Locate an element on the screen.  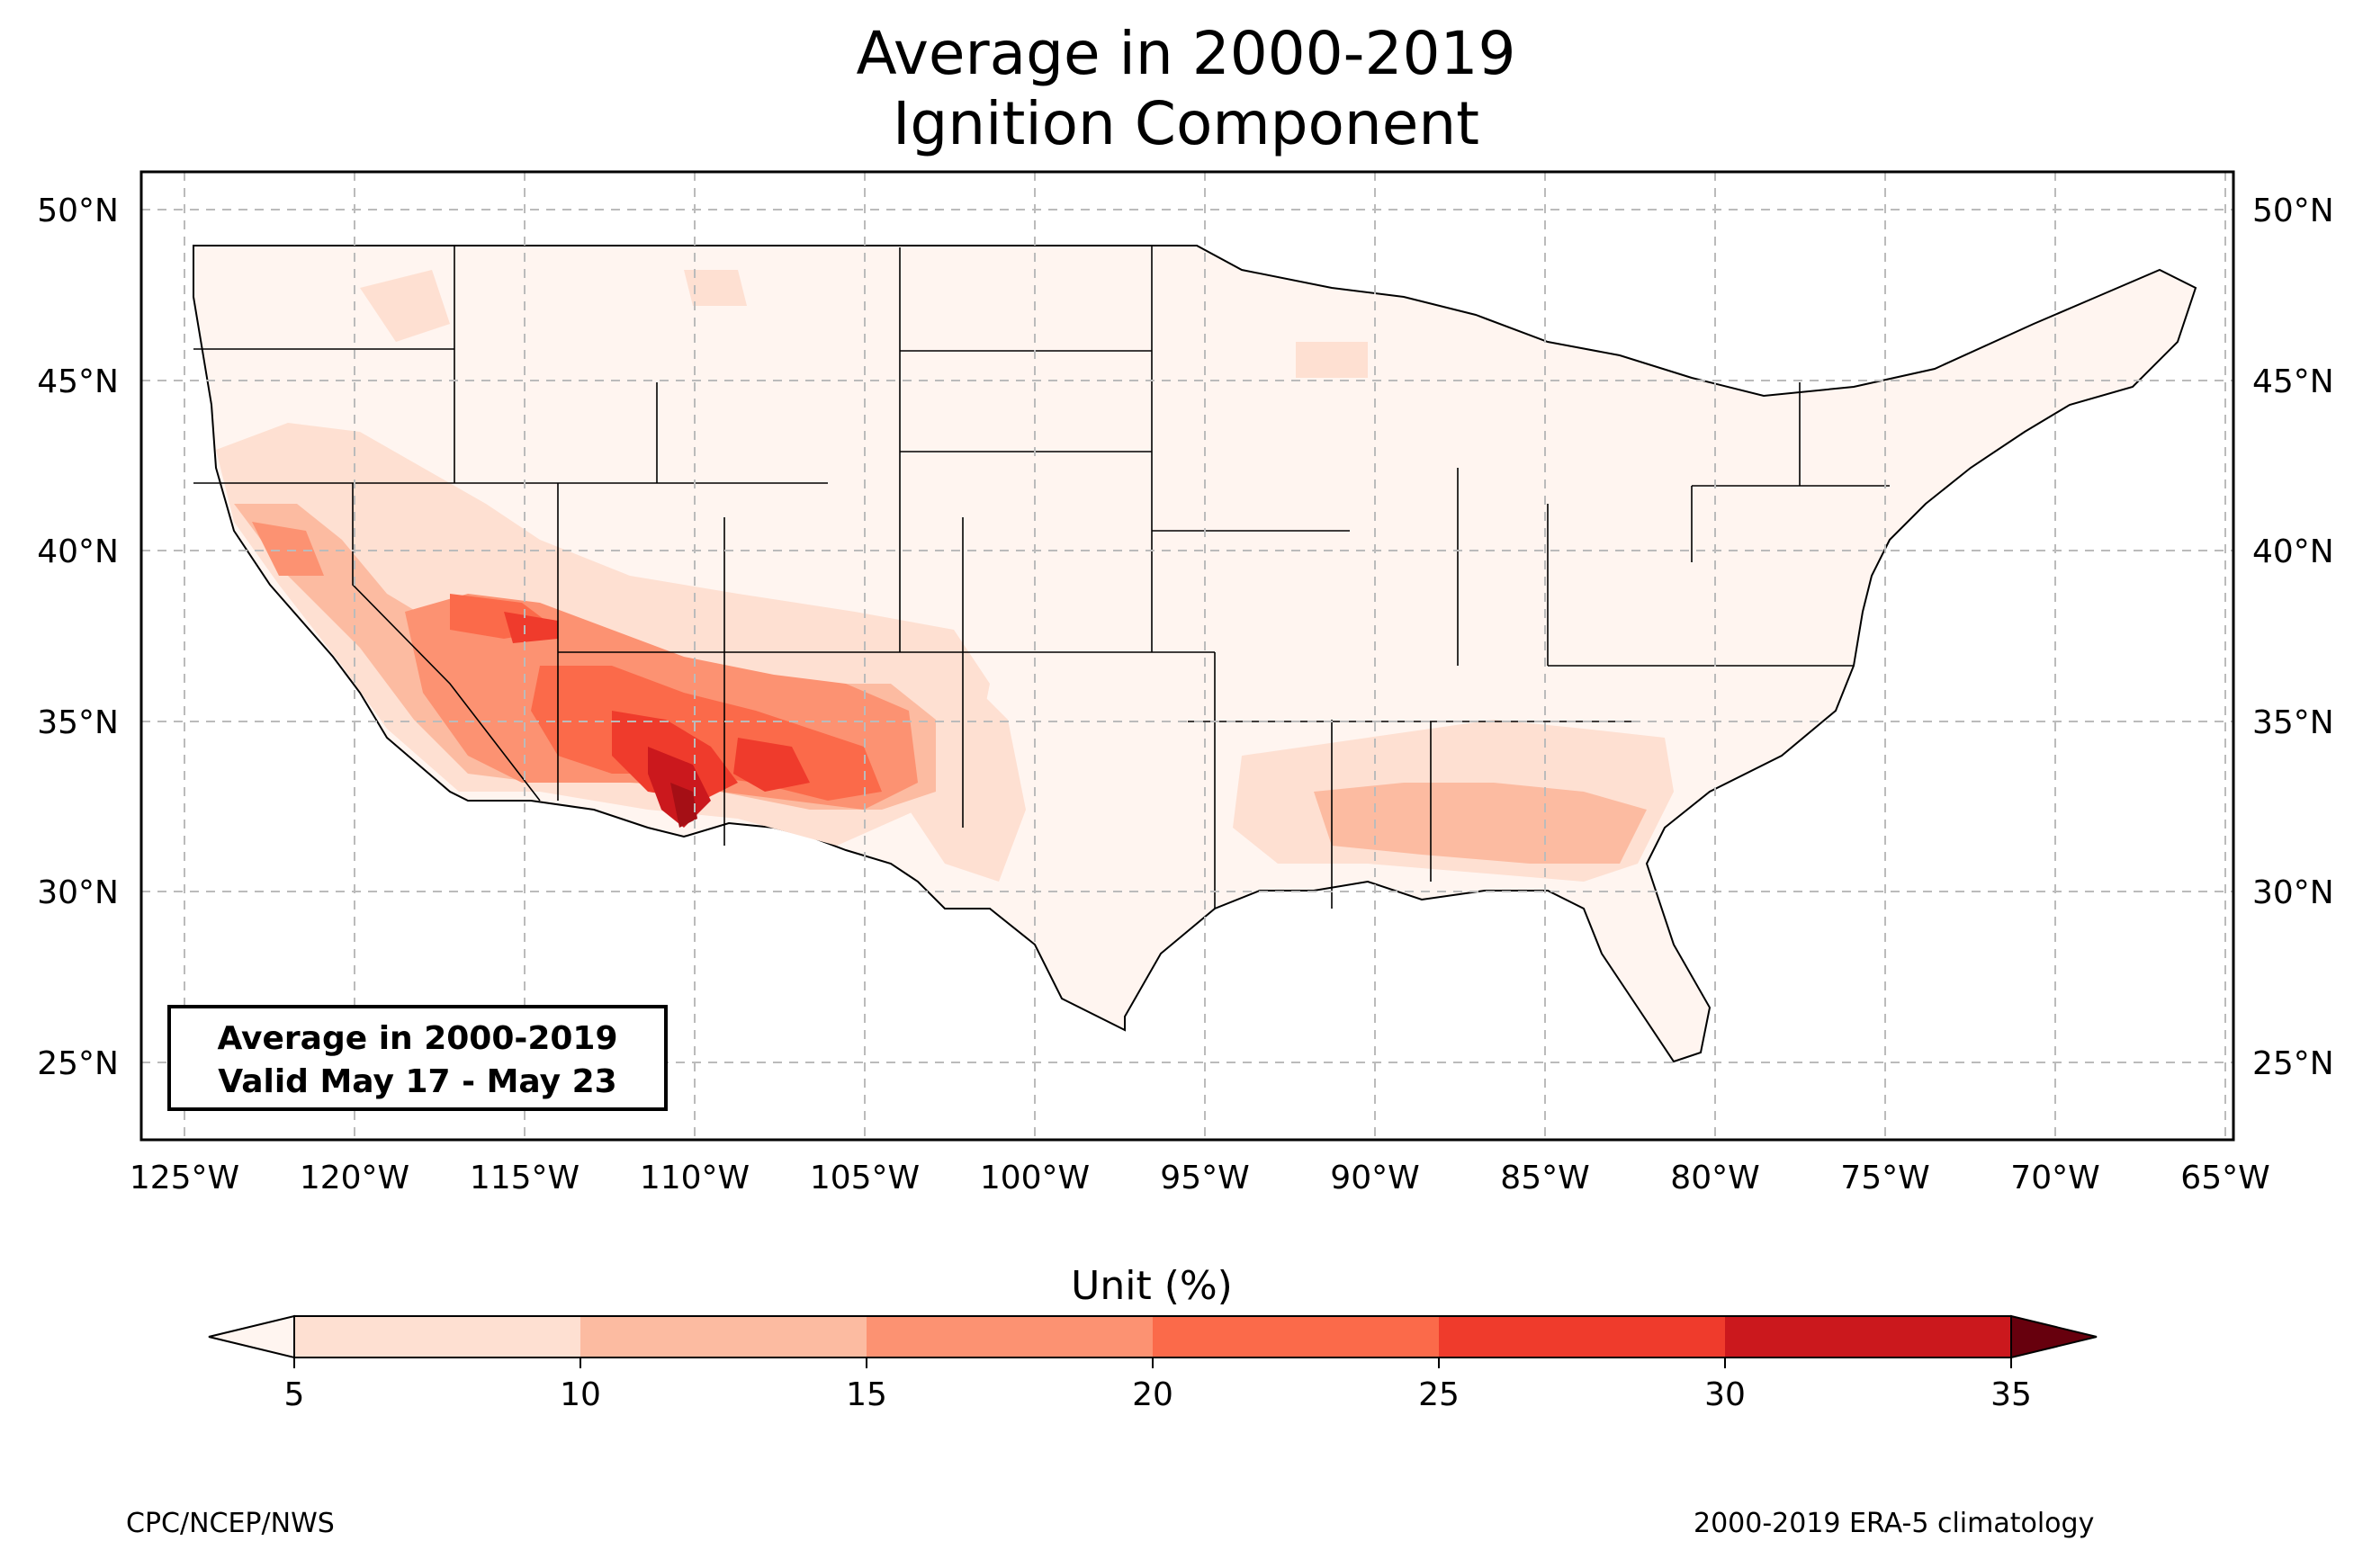
colorbar-tick: 30 is located at coordinates (1725, 1394).